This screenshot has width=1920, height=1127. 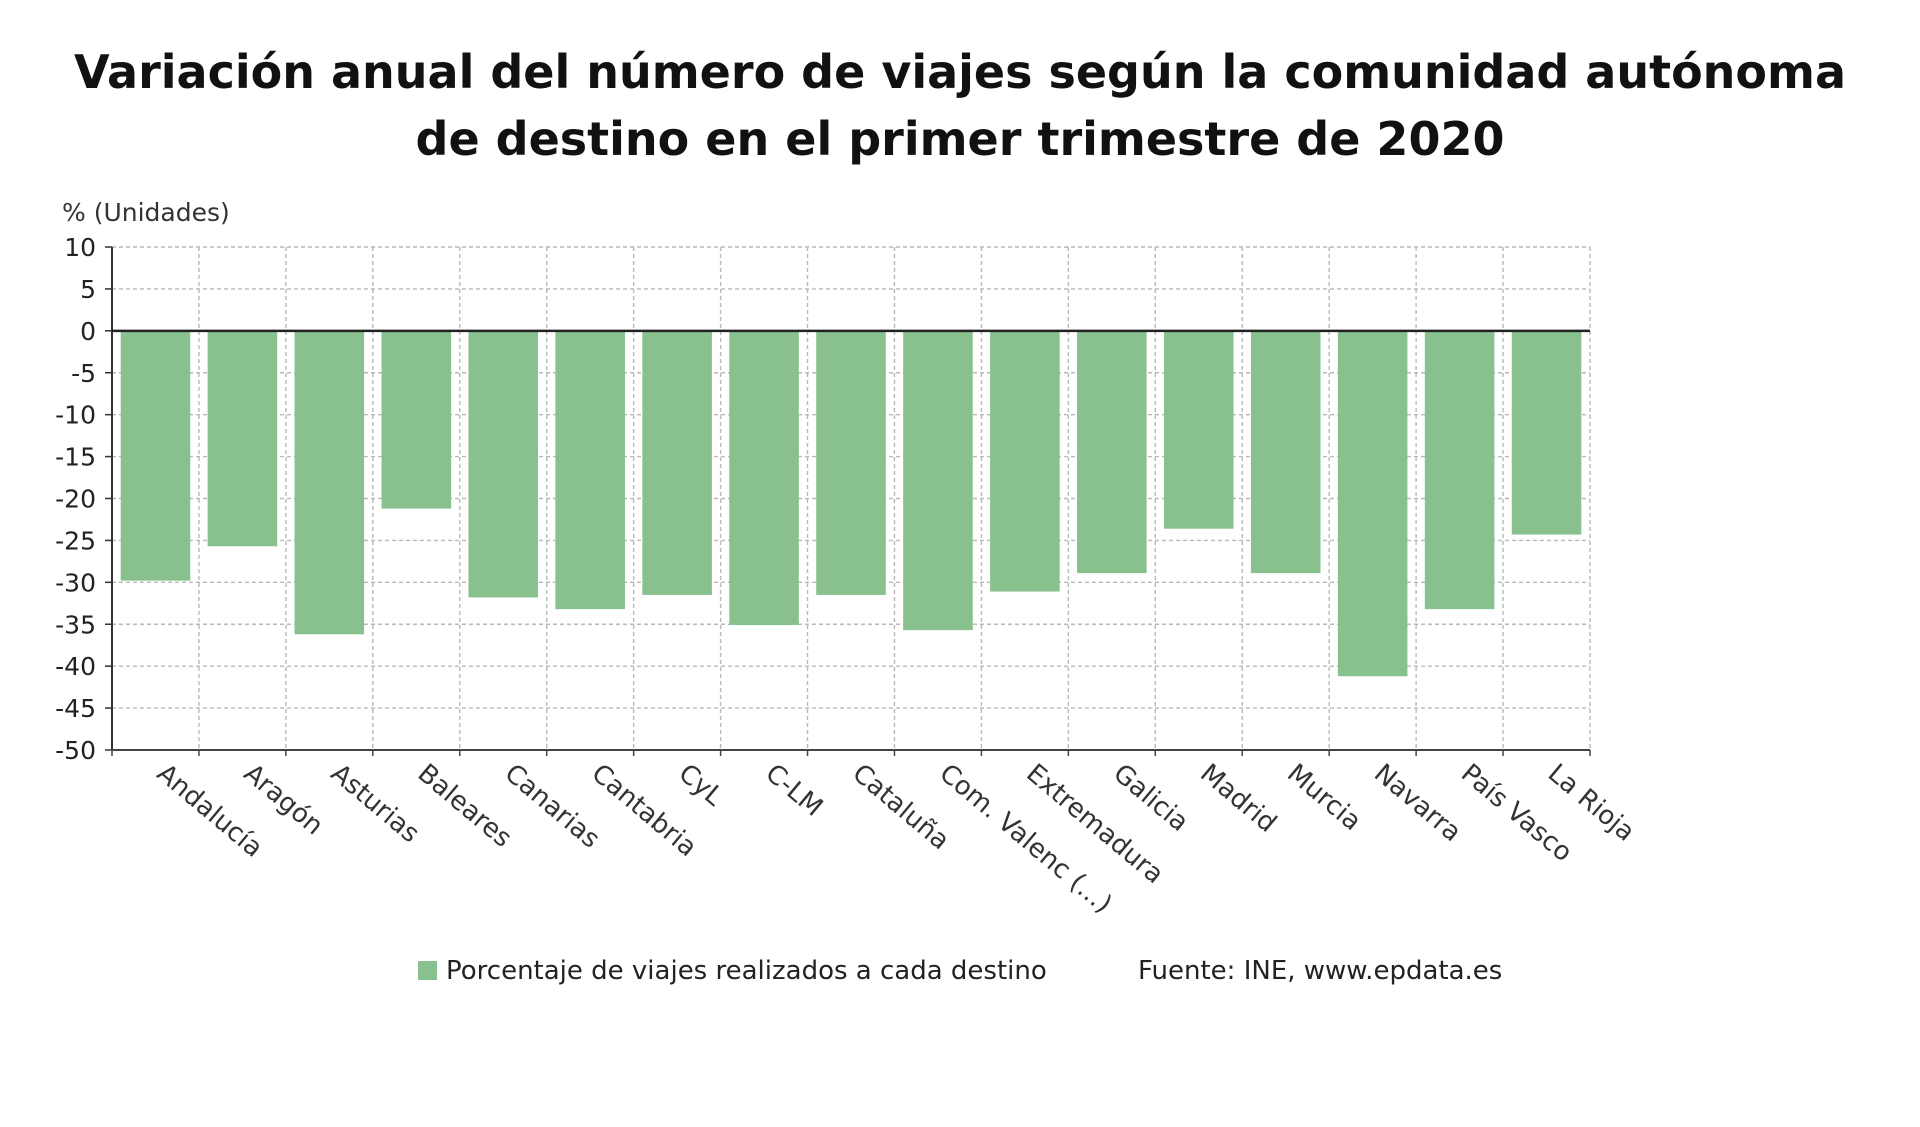 What do you see at coordinates (1285, 452) in the screenshot?
I see `bar-murcia` at bounding box center [1285, 452].